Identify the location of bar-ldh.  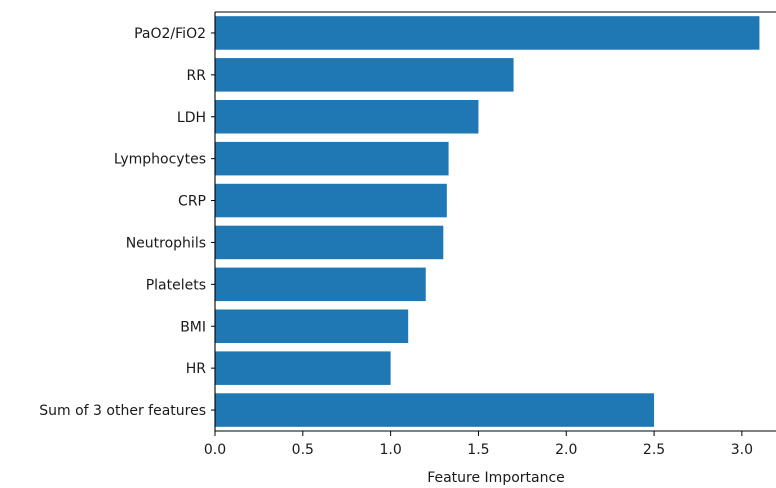
(347, 116).